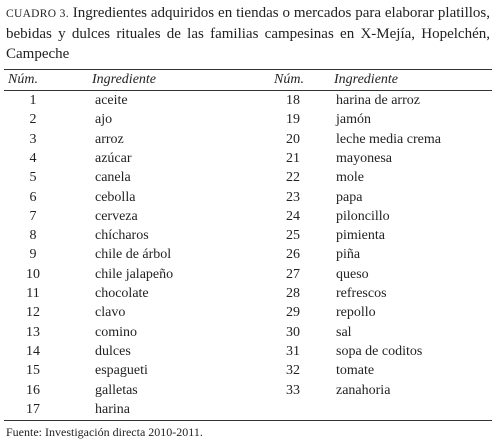 This screenshot has height=447, width=496. What do you see at coordinates (33, 236) in the screenshot?
I see `row-number: 8` at bounding box center [33, 236].